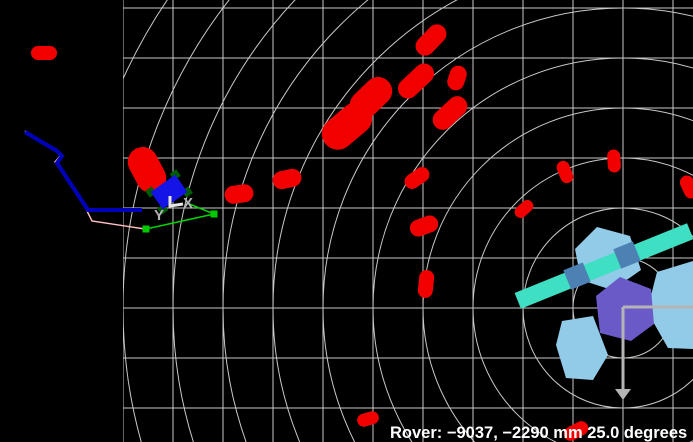 Image resolution: width=693 pixels, height=442 pixels. What do you see at coordinates (670, 305) in the screenshot?
I see `lander-petal-right` at bounding box center [670, 305].